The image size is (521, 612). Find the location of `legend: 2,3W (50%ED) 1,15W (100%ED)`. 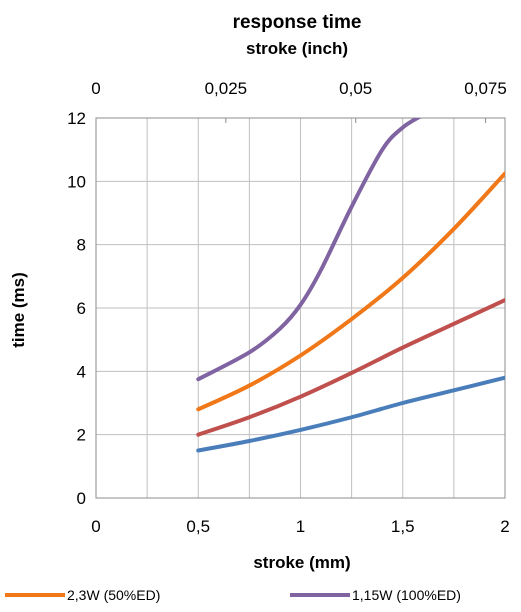

legend: 2,3W (50%ED) 1,15W (100%ED) is located at coordinates (233, 595).